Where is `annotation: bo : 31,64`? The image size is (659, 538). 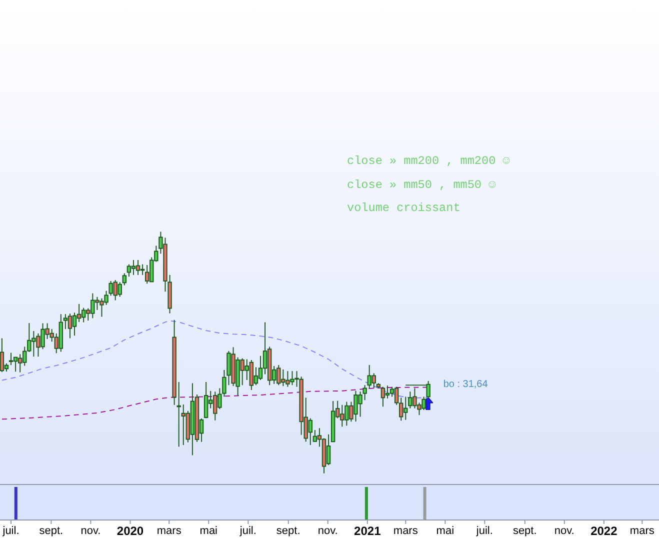
annotation: bo : 31,64 is located at coordinates (465, 385).